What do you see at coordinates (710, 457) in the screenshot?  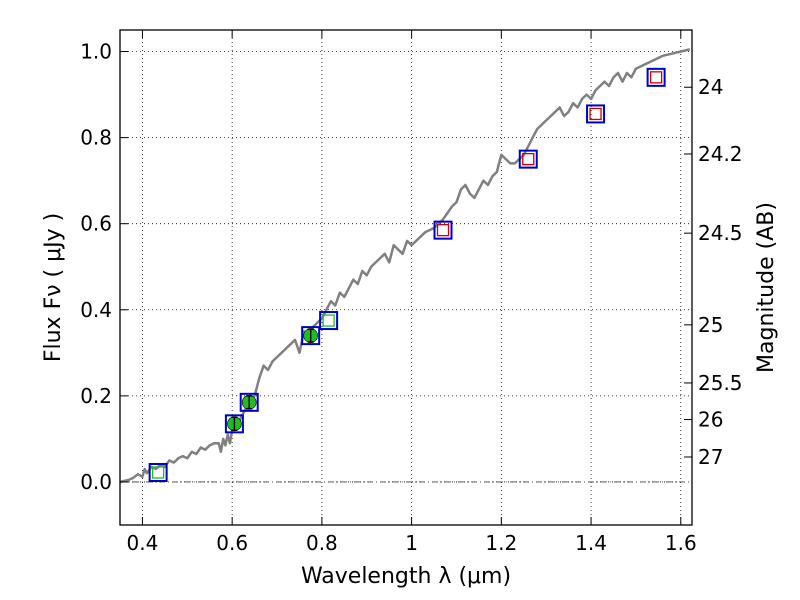 I see `right-tick-label: 27` at bounding box center [710, 457].